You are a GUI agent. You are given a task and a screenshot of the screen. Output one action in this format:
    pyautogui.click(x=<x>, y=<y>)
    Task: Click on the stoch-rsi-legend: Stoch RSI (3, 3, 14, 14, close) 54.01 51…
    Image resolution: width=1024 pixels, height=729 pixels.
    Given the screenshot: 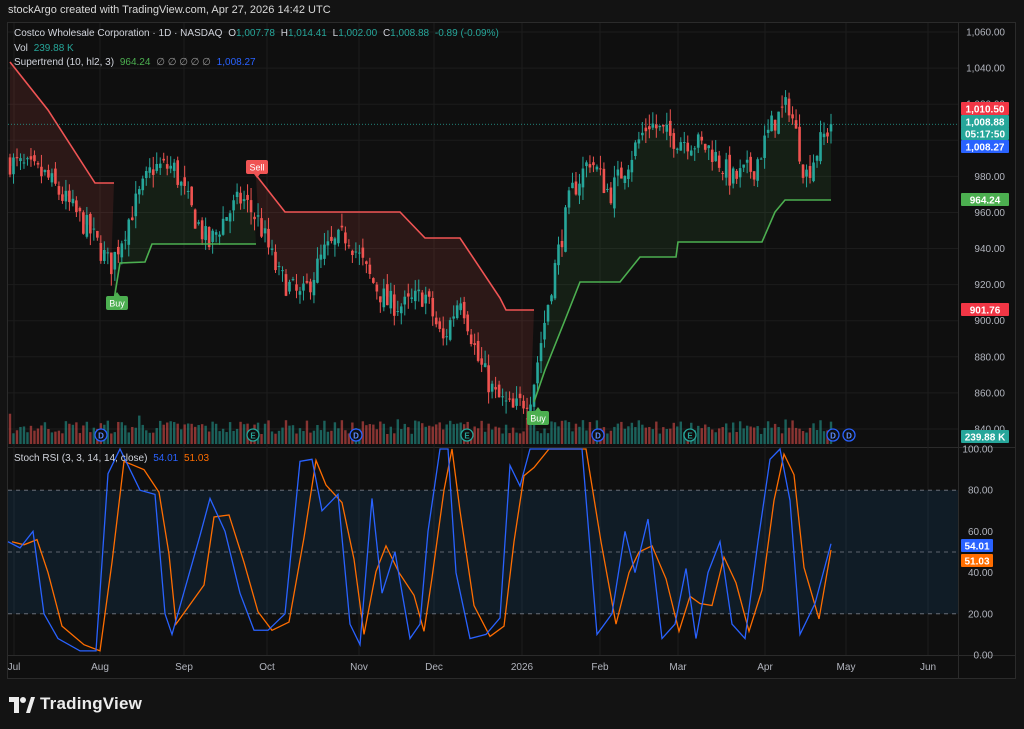 What is the action you would take?
    pyautogui.click(x=113, y=458)
    